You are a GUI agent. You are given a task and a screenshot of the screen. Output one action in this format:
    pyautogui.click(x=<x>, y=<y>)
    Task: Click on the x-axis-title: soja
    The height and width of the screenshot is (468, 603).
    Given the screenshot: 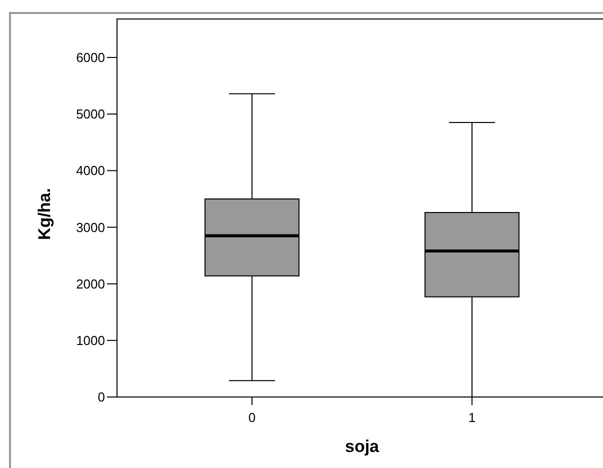 What is the action you would take?
    pyautogui.click(x=362, y=446)
    